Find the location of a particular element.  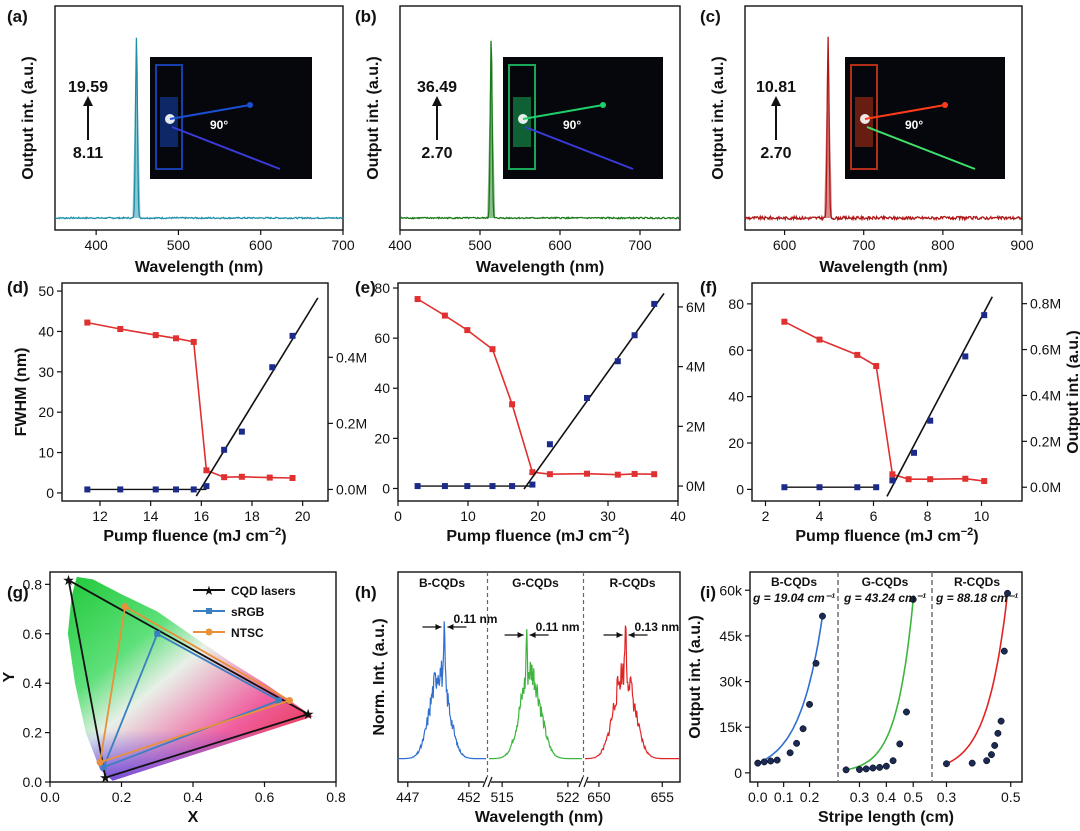

panel-c-peak-fill is located at coordinates (828, 127).